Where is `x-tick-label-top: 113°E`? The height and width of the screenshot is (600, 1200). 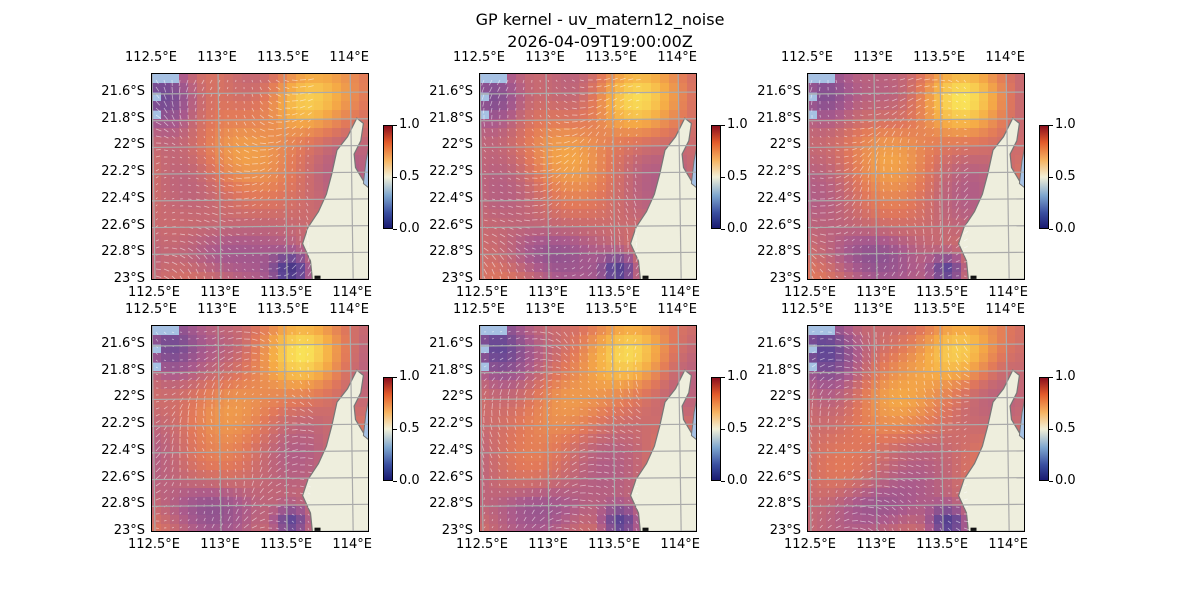 x-tick-label-top: 113°E is located at coordinates (545, 57).